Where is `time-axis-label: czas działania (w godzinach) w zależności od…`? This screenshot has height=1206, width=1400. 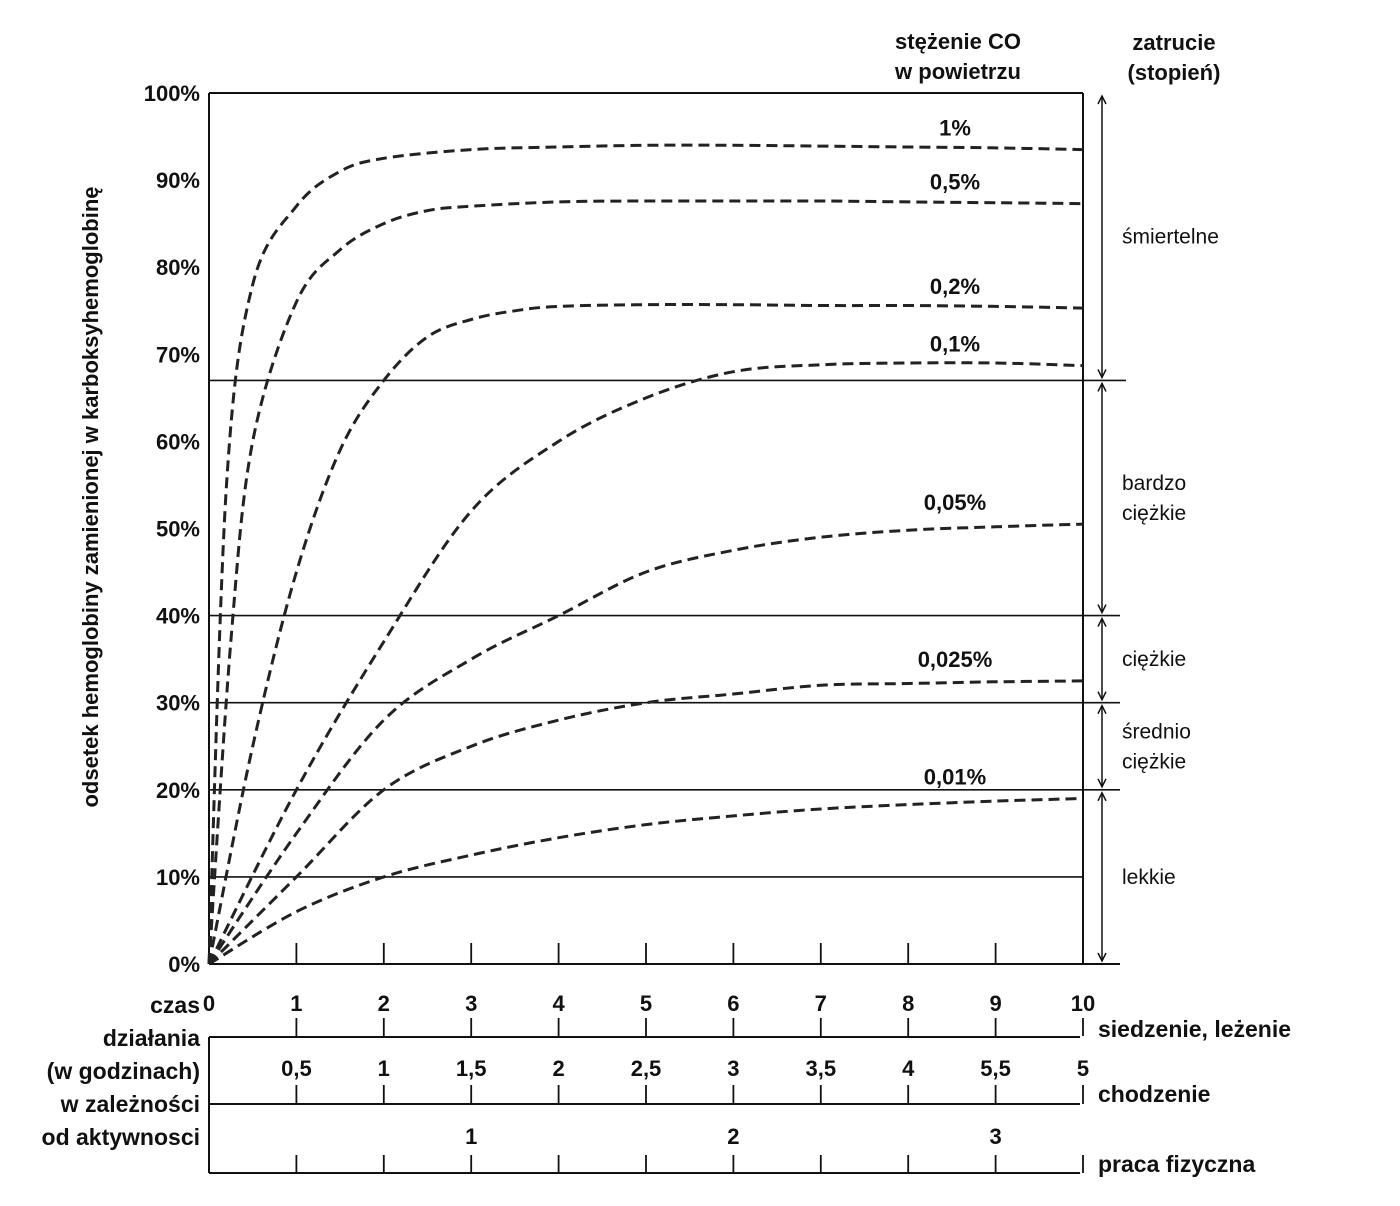
time-axis-label: czas działania (w godzinach) w zależności od… is located at coordinates (121, 1071).